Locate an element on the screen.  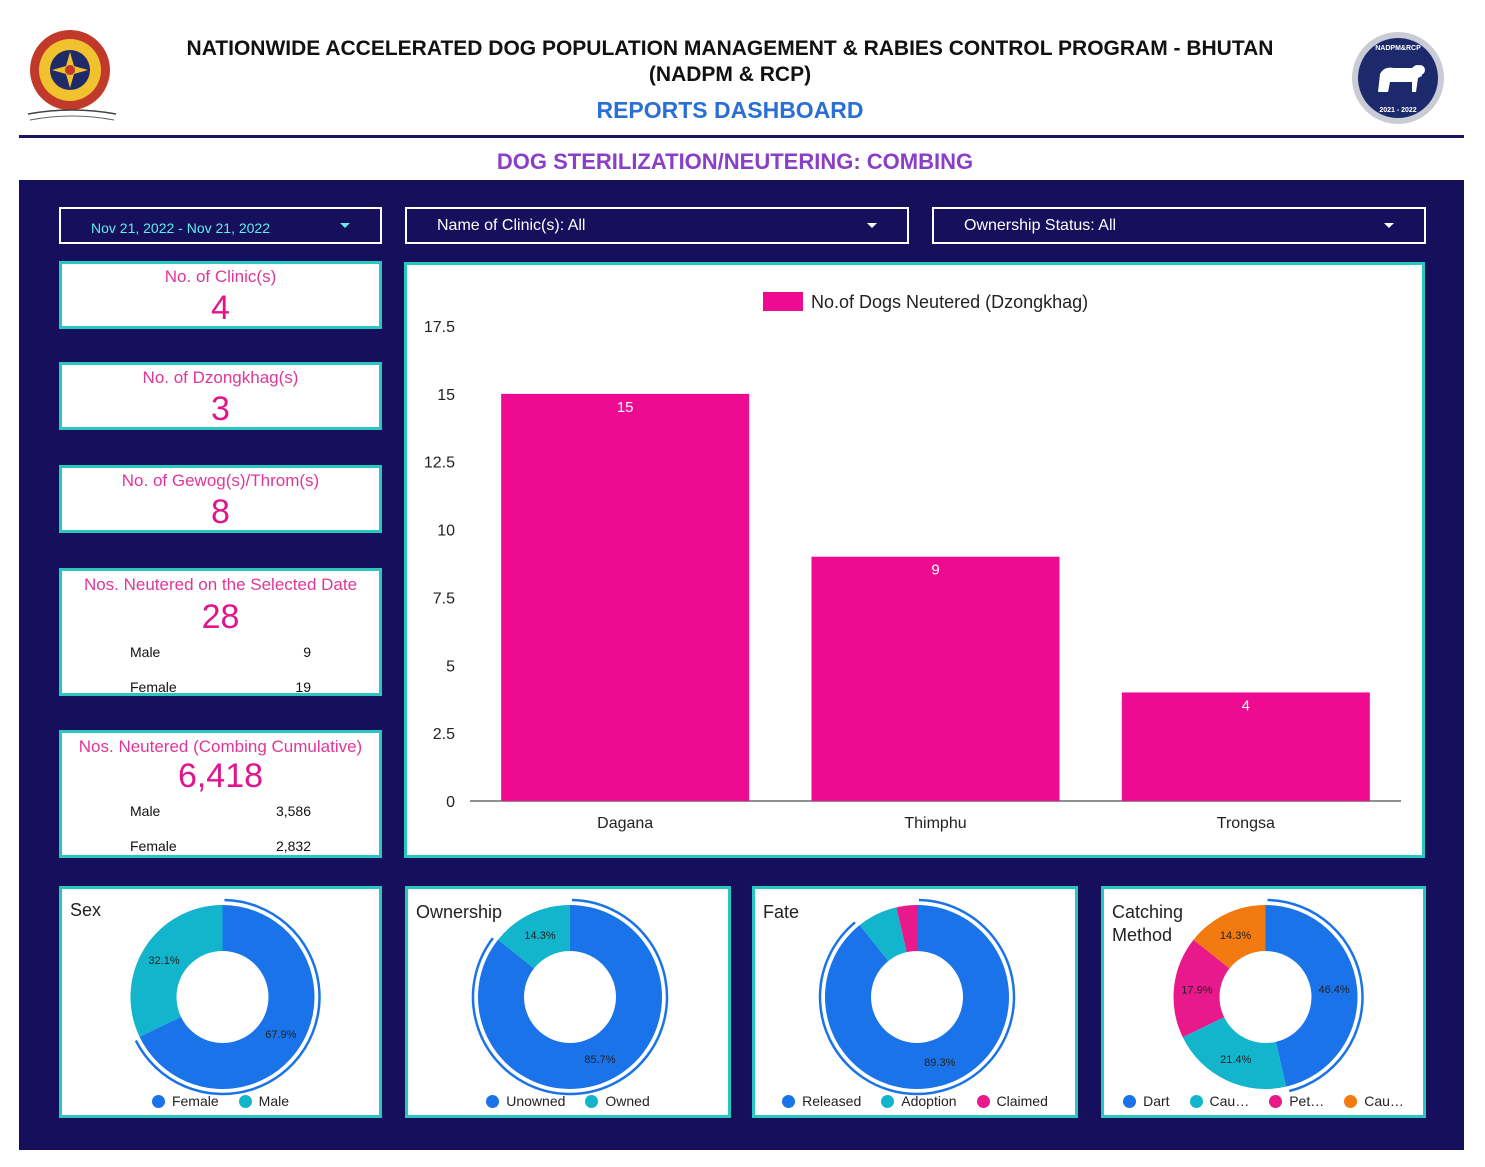
legend-item-claimed: Claimed is located at coordinates (1012, 1101).